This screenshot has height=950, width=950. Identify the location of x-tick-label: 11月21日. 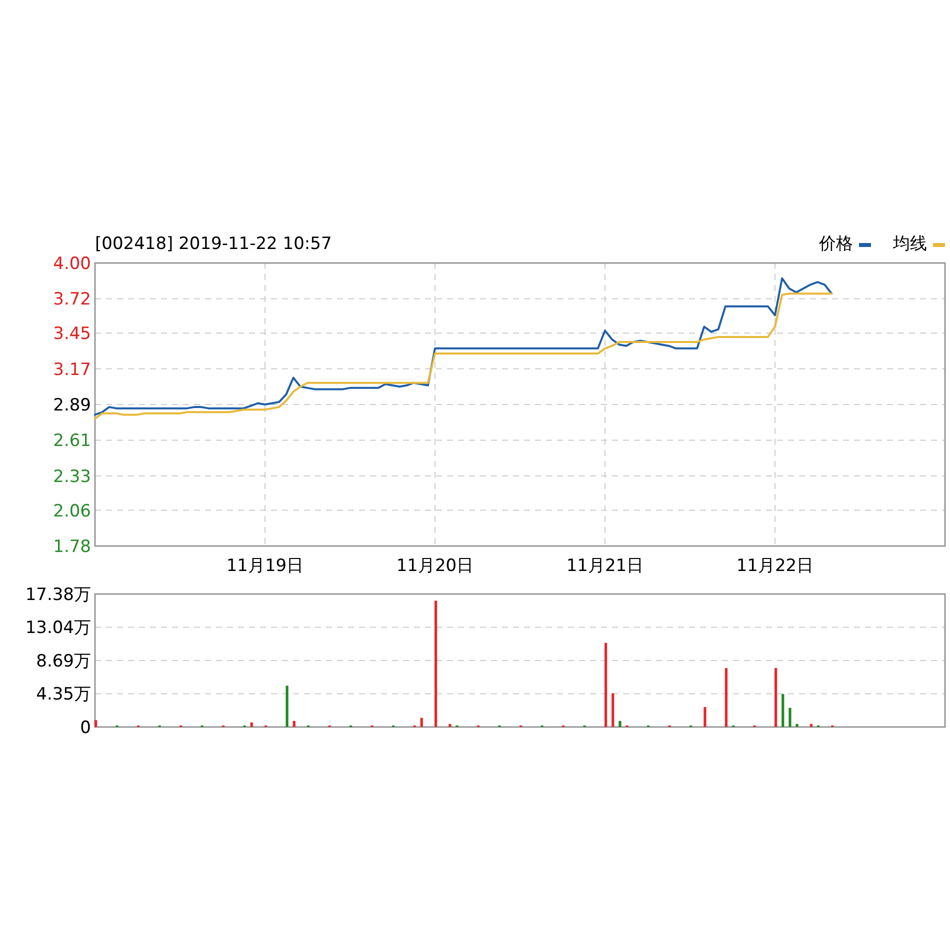
(605, 566).